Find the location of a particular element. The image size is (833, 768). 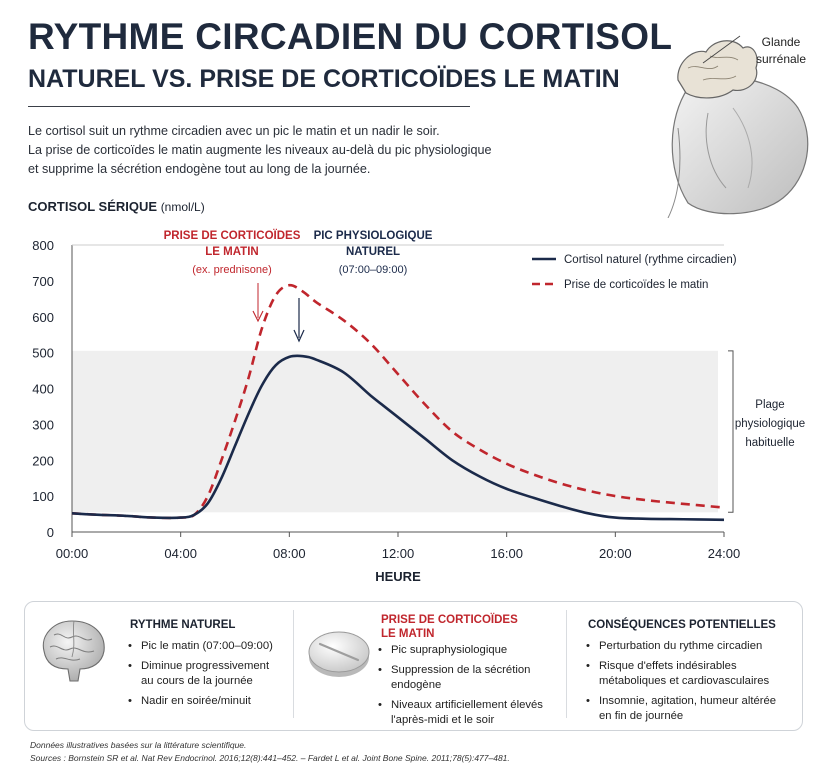

list-item: Pic supraphysiologique is located at coordinates (460, 651).